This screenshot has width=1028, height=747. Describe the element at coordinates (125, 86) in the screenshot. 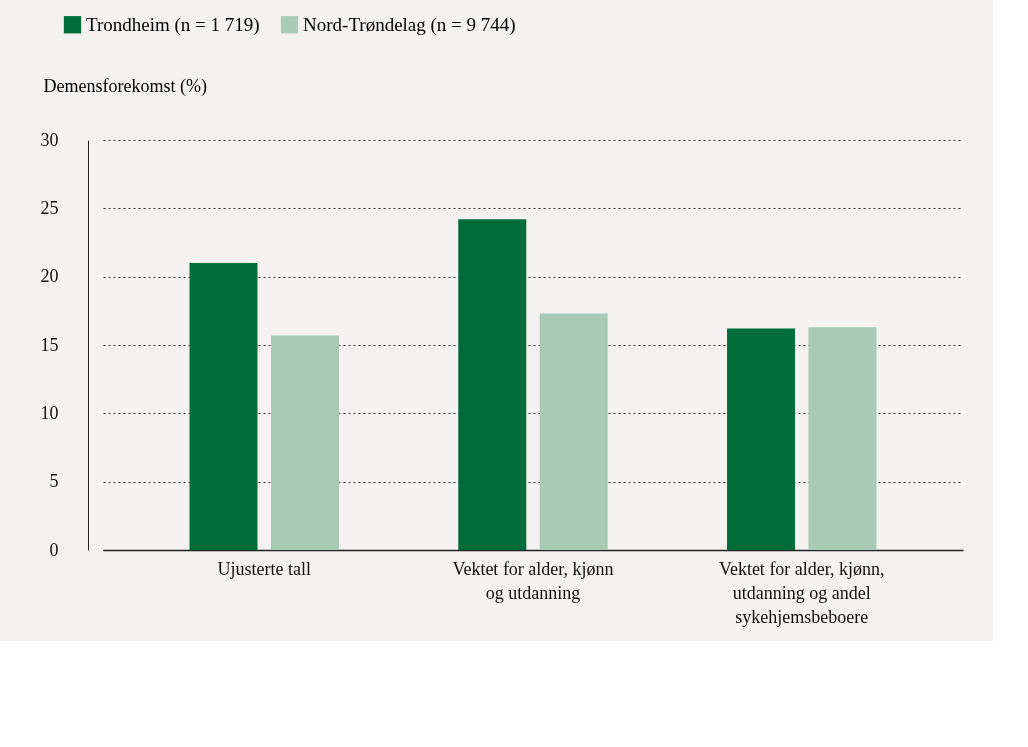

I see `y-axis-title: Demensforekomst (%)` at that location.